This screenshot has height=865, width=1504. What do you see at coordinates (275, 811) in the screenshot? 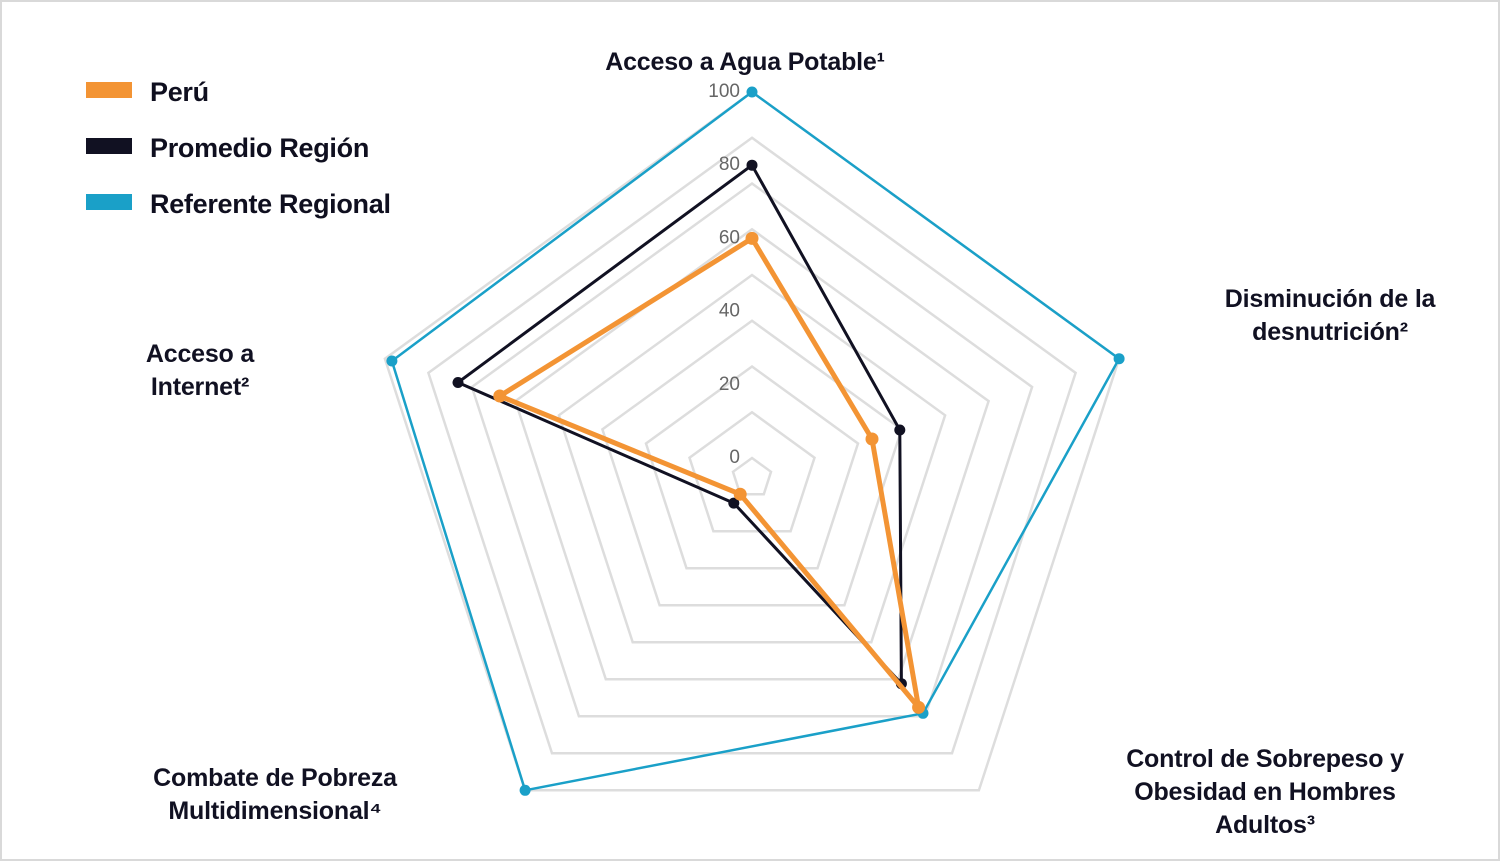
I see `axis-label-pobreza-line-2: Multidimensional⁴` at bounding box center [275, 811].